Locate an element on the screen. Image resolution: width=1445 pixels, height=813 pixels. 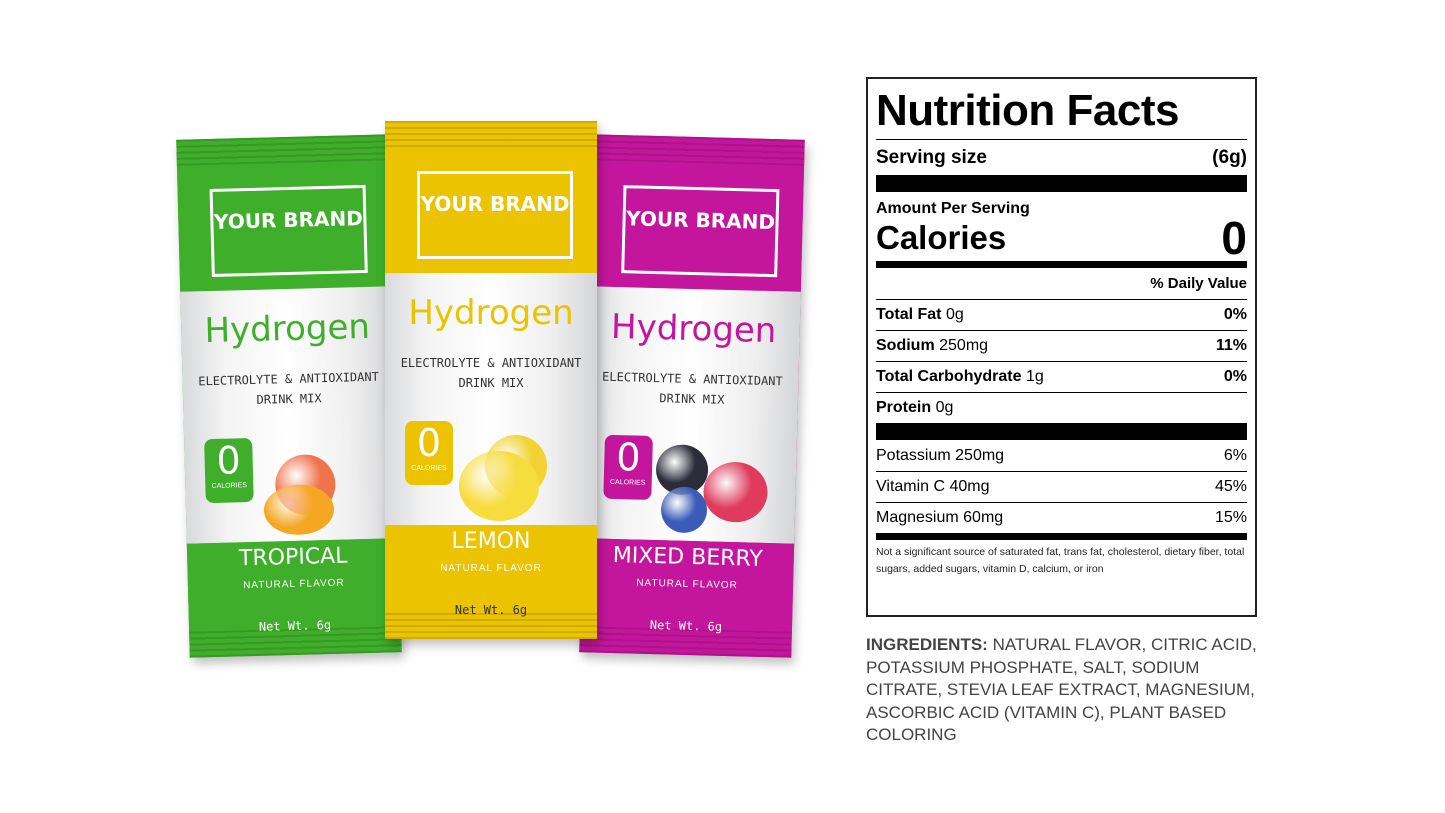
calories-label: Calories is located at coordinates (941, 237).